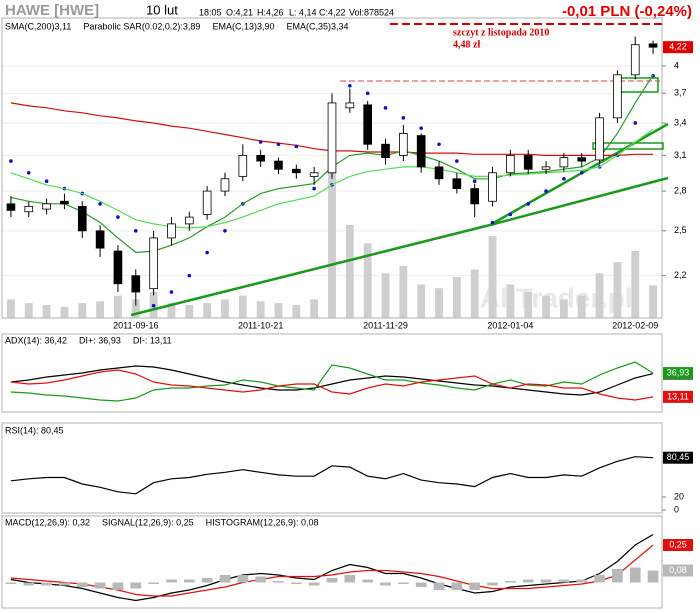  I want to click on x-tick-label: 2011-10-21, so click(260, 325).